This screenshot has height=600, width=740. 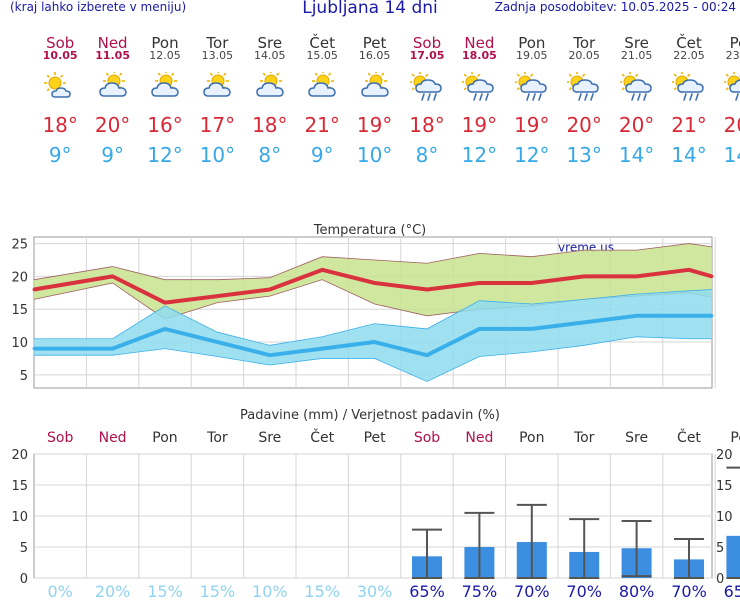 What do you see at coordinates (735, 438) in the screenshot?
I see `x-tick-label: Pet` at bounding box center [735, 438].